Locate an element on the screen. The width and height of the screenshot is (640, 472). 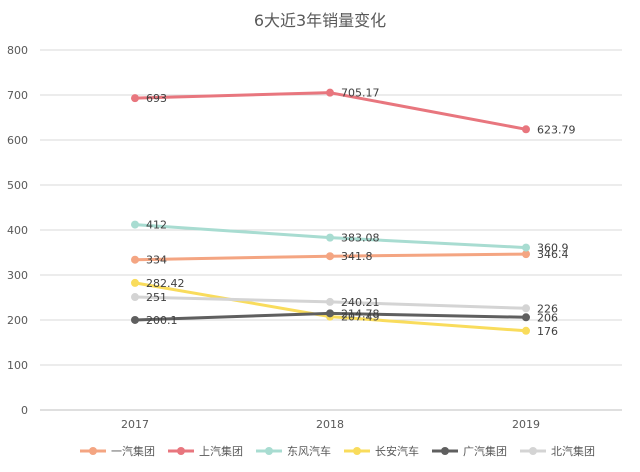
y-tick-label: 100 is located at coordinates (17, 365).